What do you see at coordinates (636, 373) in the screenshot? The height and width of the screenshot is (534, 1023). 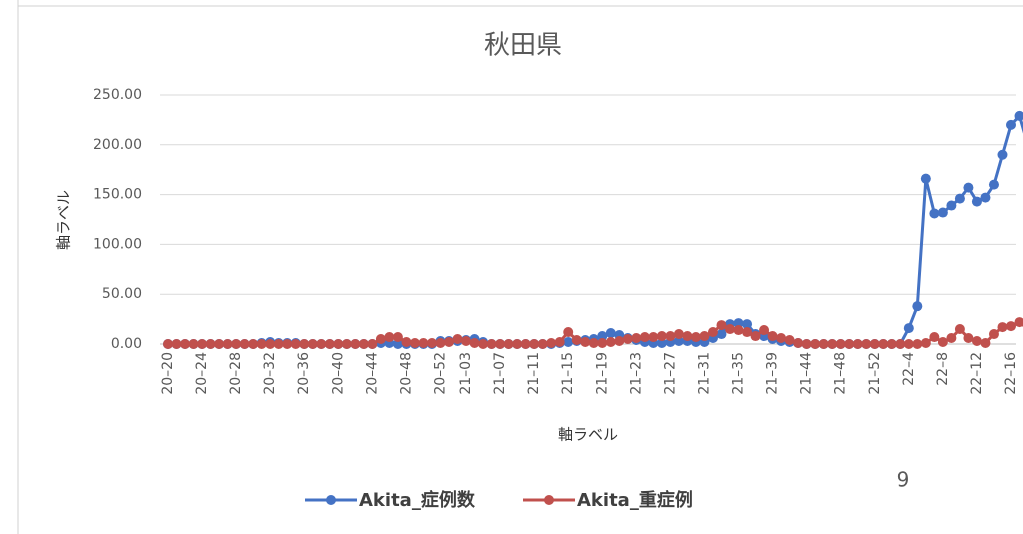 I see `x-tick-label: 21–23` at bounding box center [636, 373].